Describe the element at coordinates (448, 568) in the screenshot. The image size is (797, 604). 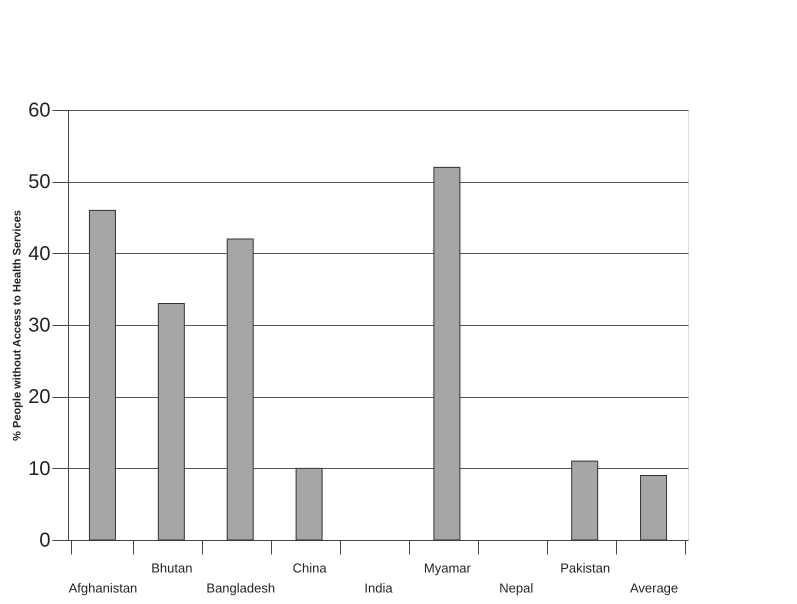
I see `x-tick-label: Myamar` at that location.